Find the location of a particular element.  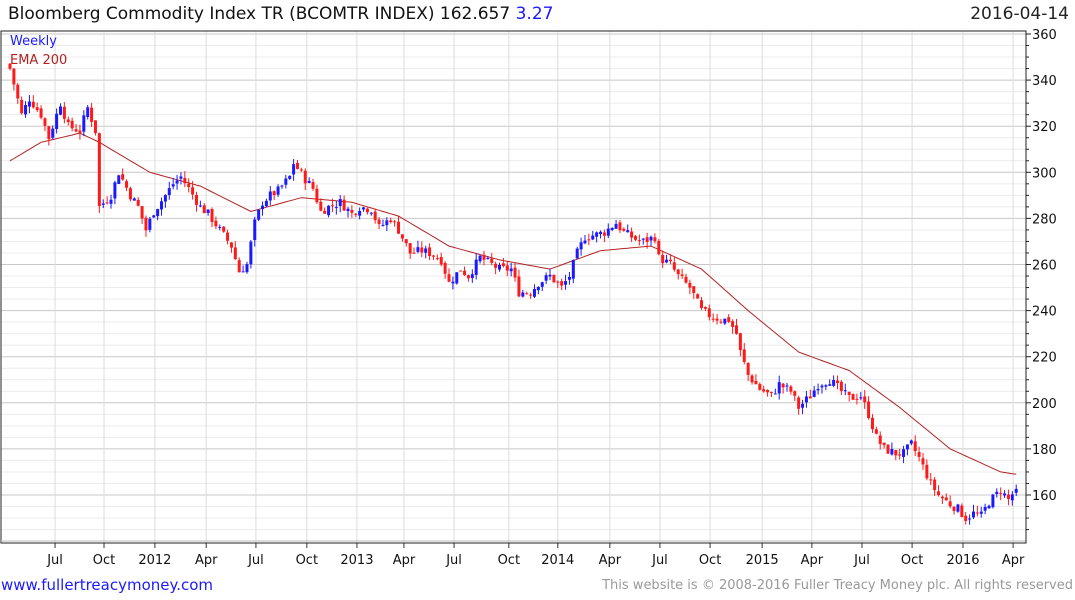

x-tick-label: Jul is located at coordinates (255, 560).